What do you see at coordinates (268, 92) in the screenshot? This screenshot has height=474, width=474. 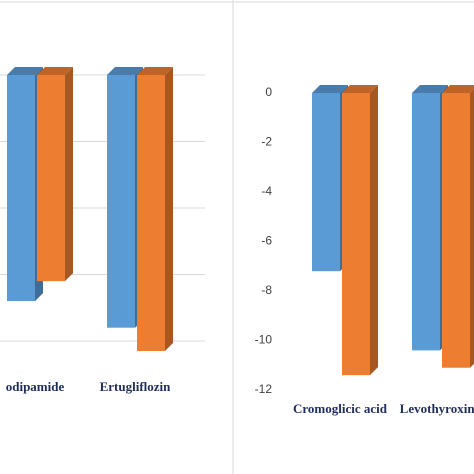 I see `y-tick-label: 0` at bounding box center [268, 92].